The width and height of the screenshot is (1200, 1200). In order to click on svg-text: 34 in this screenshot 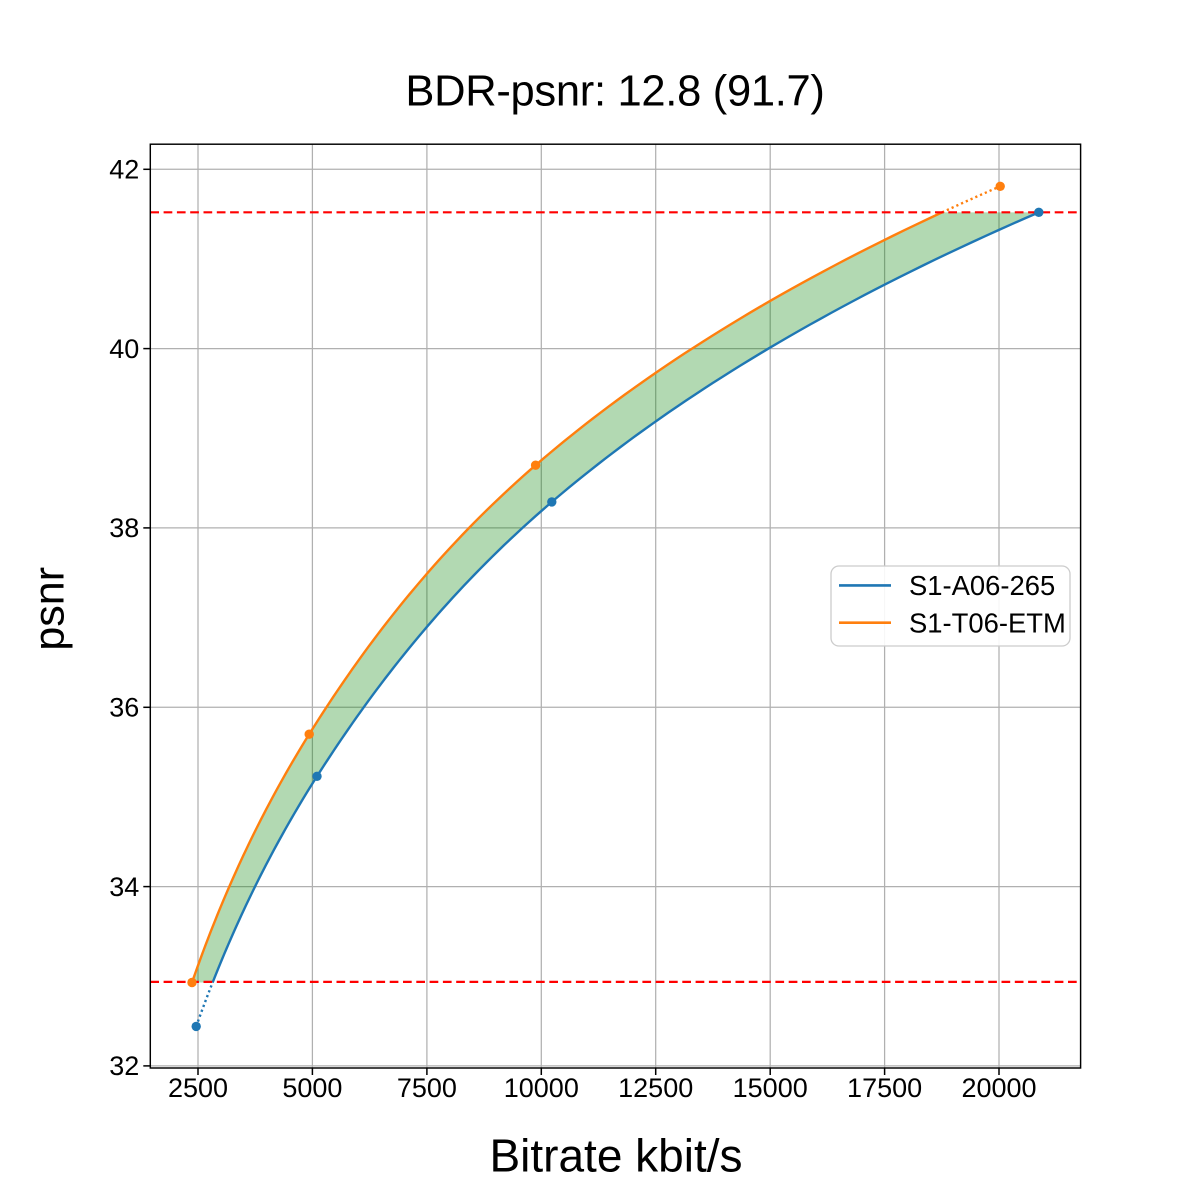, I will do `click(124, 887)`.